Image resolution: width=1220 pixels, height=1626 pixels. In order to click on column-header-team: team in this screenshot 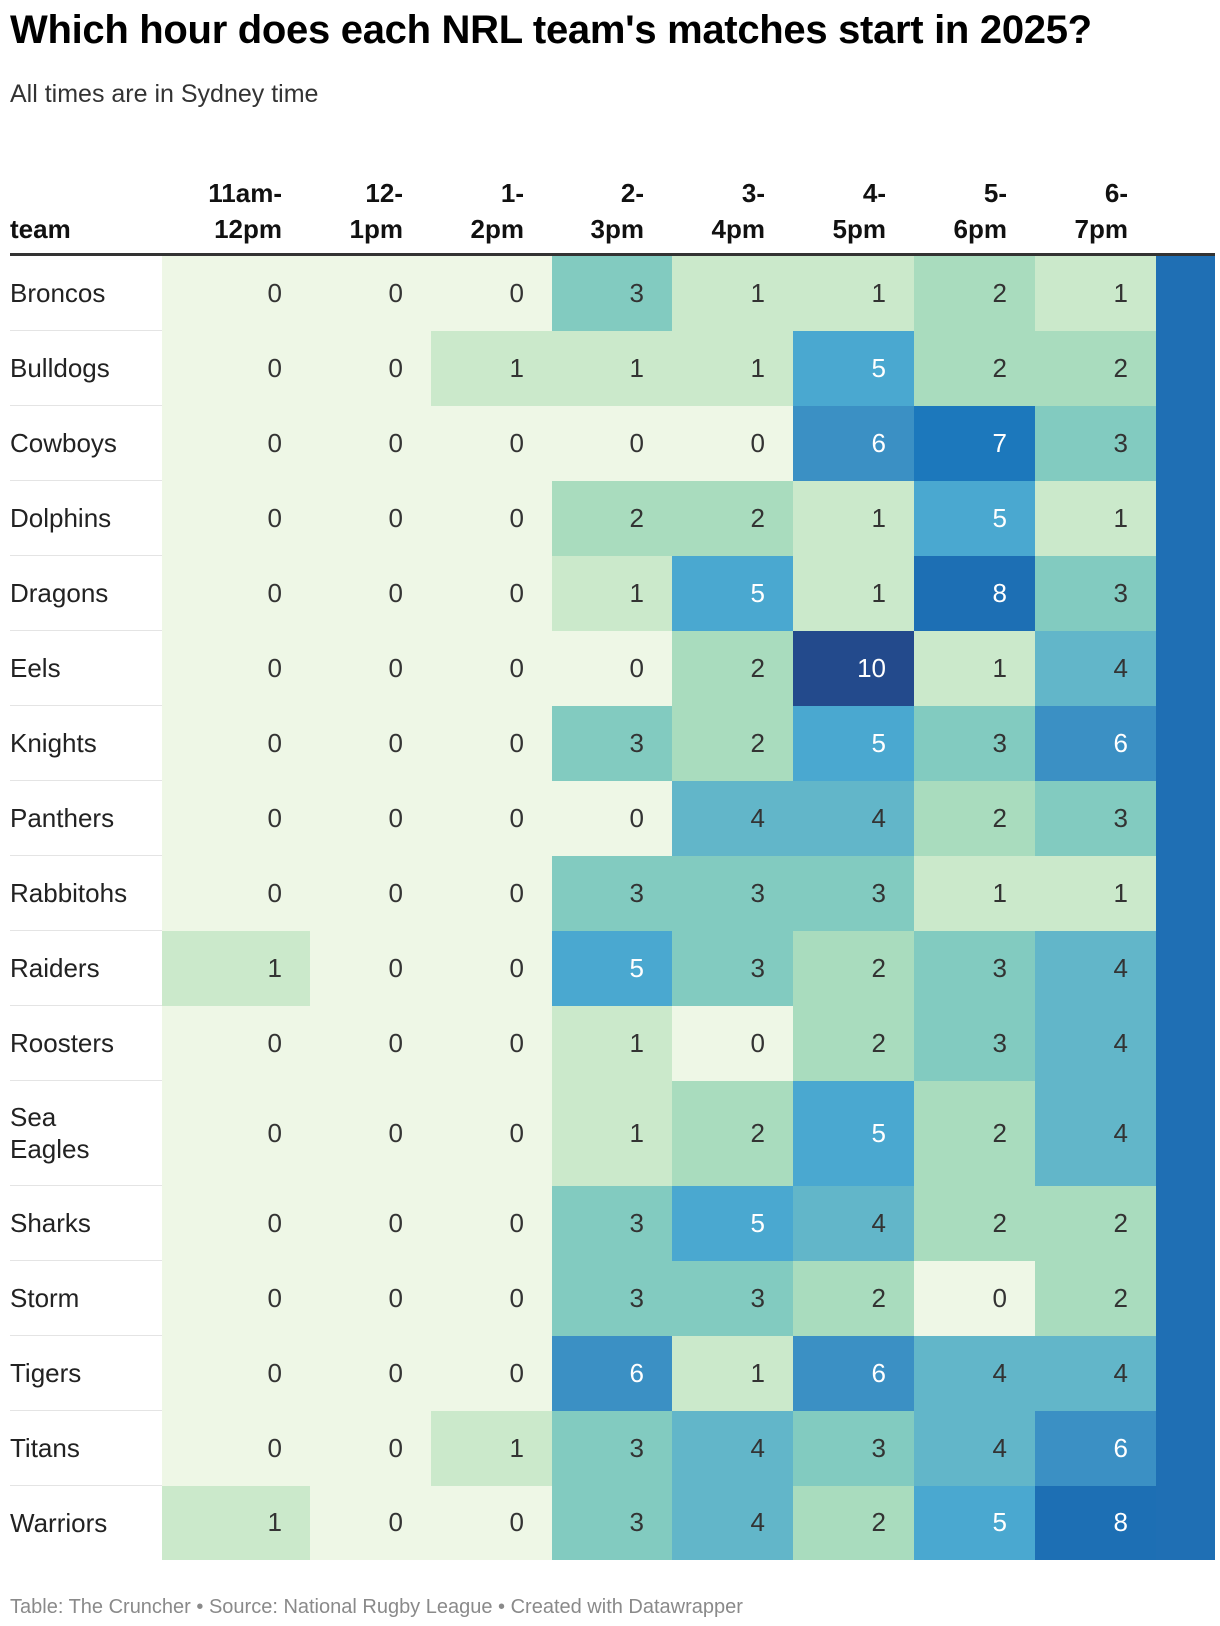, I will do `click(86, 210)`.